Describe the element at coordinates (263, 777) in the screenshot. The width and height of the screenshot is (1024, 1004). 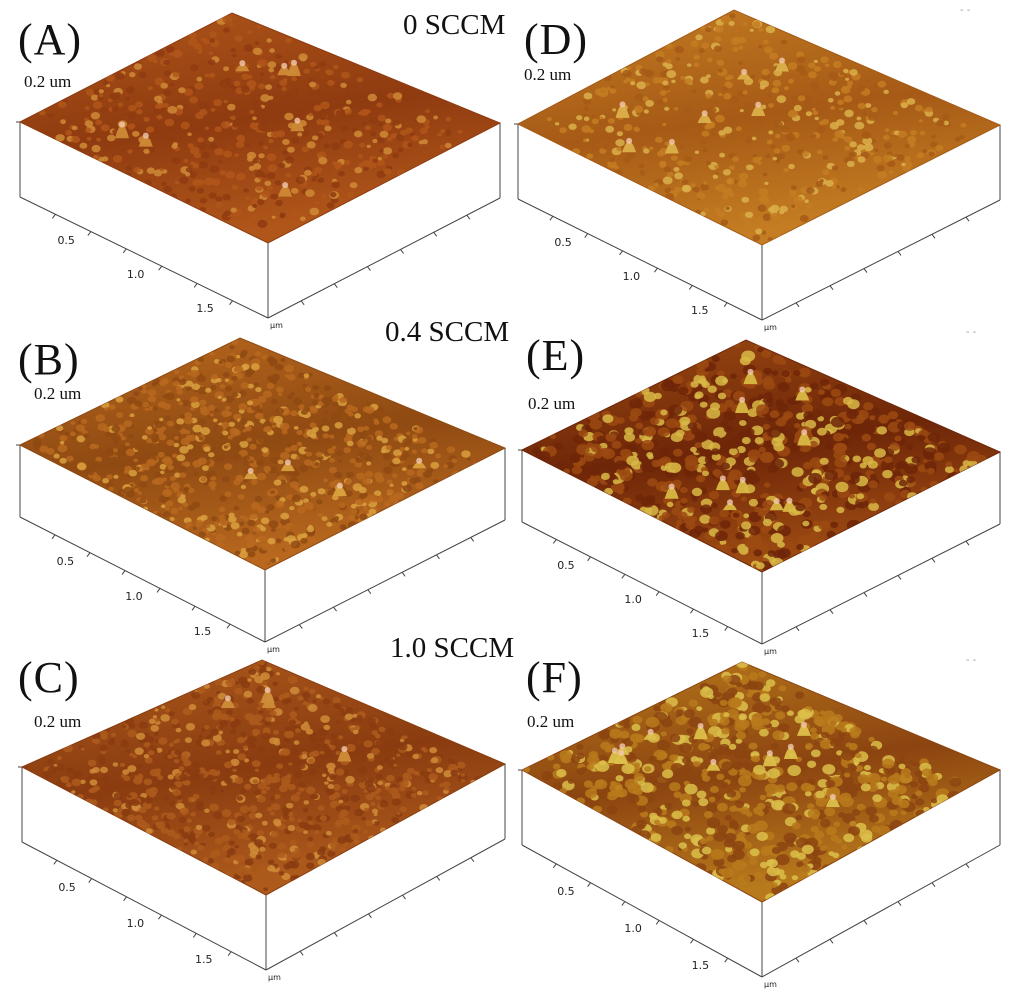
I see `afm-surface` at that location.